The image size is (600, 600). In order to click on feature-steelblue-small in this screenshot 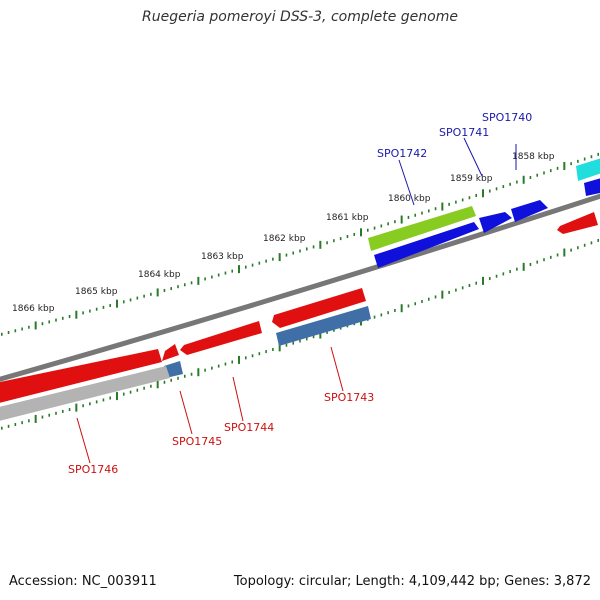, I will do `click(173, 369)`.